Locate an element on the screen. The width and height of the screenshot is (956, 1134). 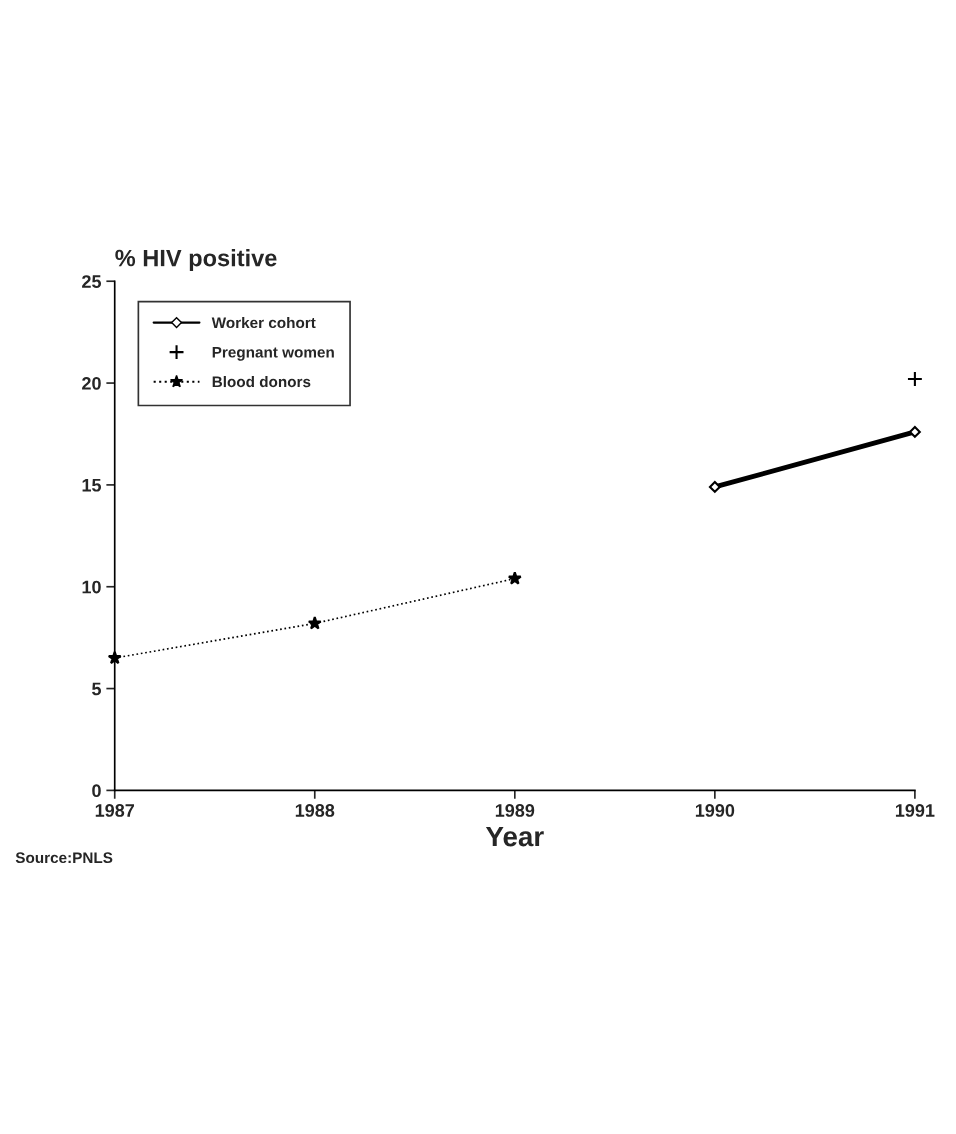
y-tick-label: 20 is located at coordinates (91, 383).